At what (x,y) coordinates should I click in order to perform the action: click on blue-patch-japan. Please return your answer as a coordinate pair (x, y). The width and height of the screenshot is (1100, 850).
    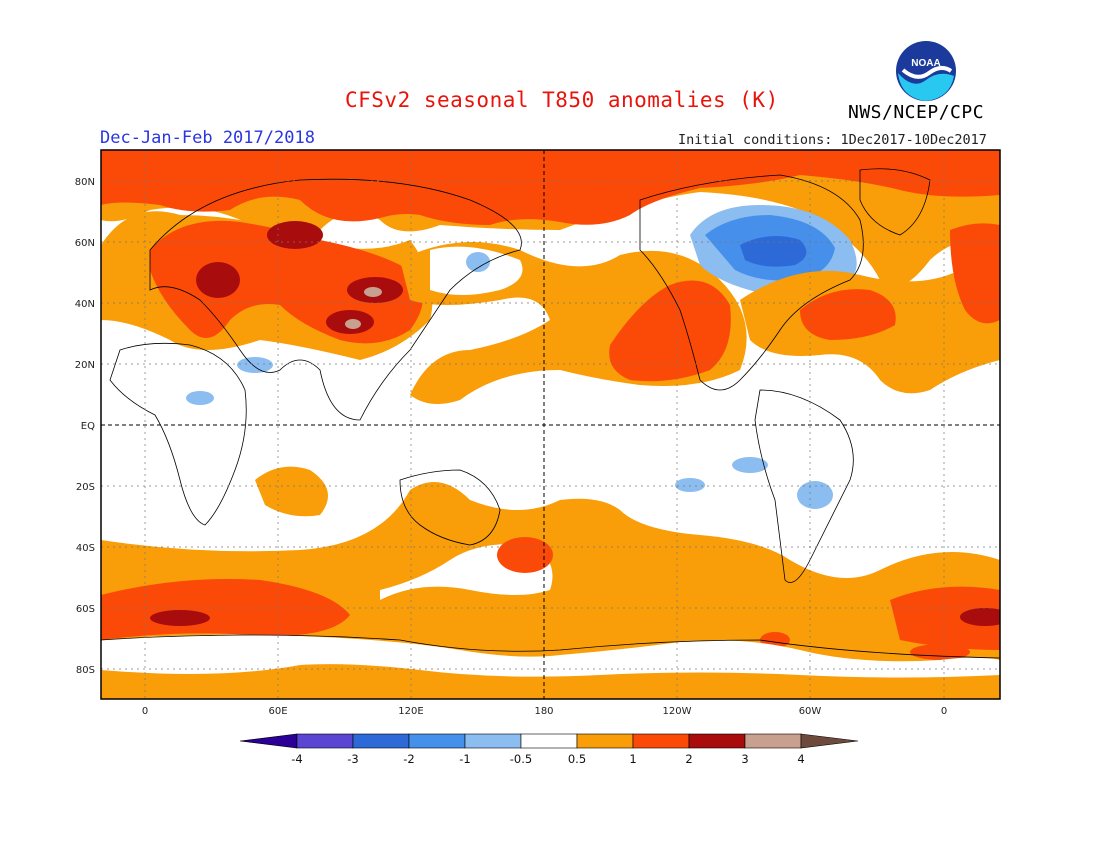
    Looking at the image, I should click on (478, 262).